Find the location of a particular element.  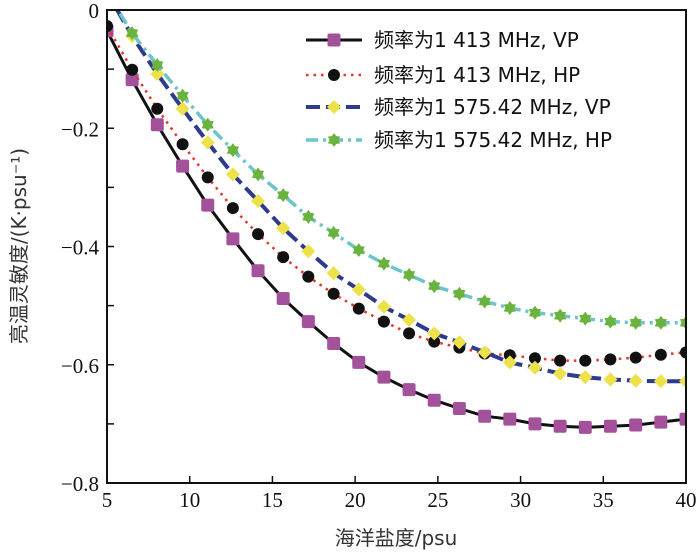

x-axis: 5 10 15 20 25 30 35 40 is located at coordinates (399, 494).